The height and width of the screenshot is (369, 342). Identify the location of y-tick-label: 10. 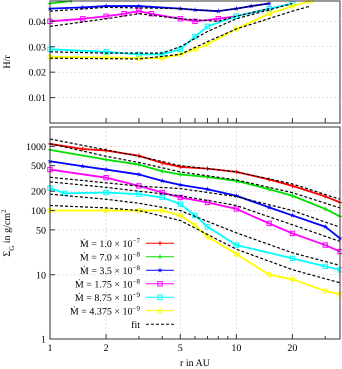
(41, 276).